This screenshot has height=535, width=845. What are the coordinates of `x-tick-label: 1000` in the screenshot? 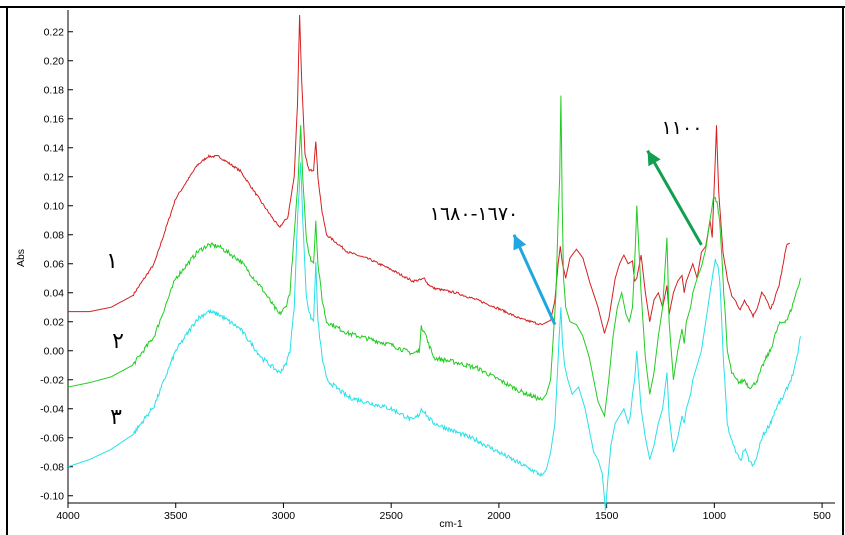 It's located at (715, 516).